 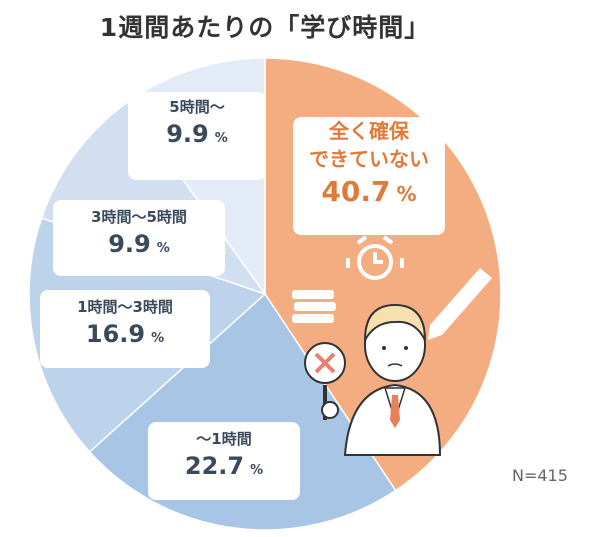 I want to click on slice-label-3h-5h: 3時間～5時間 9.9%, so click(x=139, y=238).